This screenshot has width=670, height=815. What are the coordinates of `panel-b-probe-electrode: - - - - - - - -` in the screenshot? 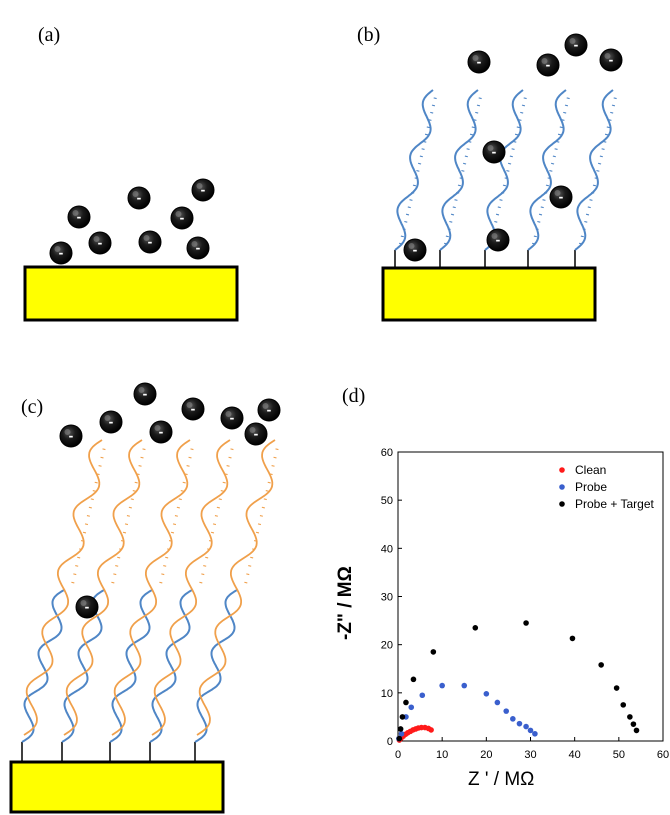 It's located at (502, 177).